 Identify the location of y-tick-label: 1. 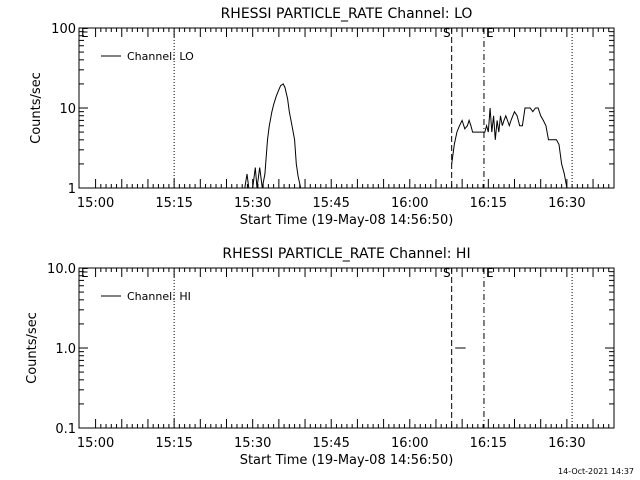
(72, 189).